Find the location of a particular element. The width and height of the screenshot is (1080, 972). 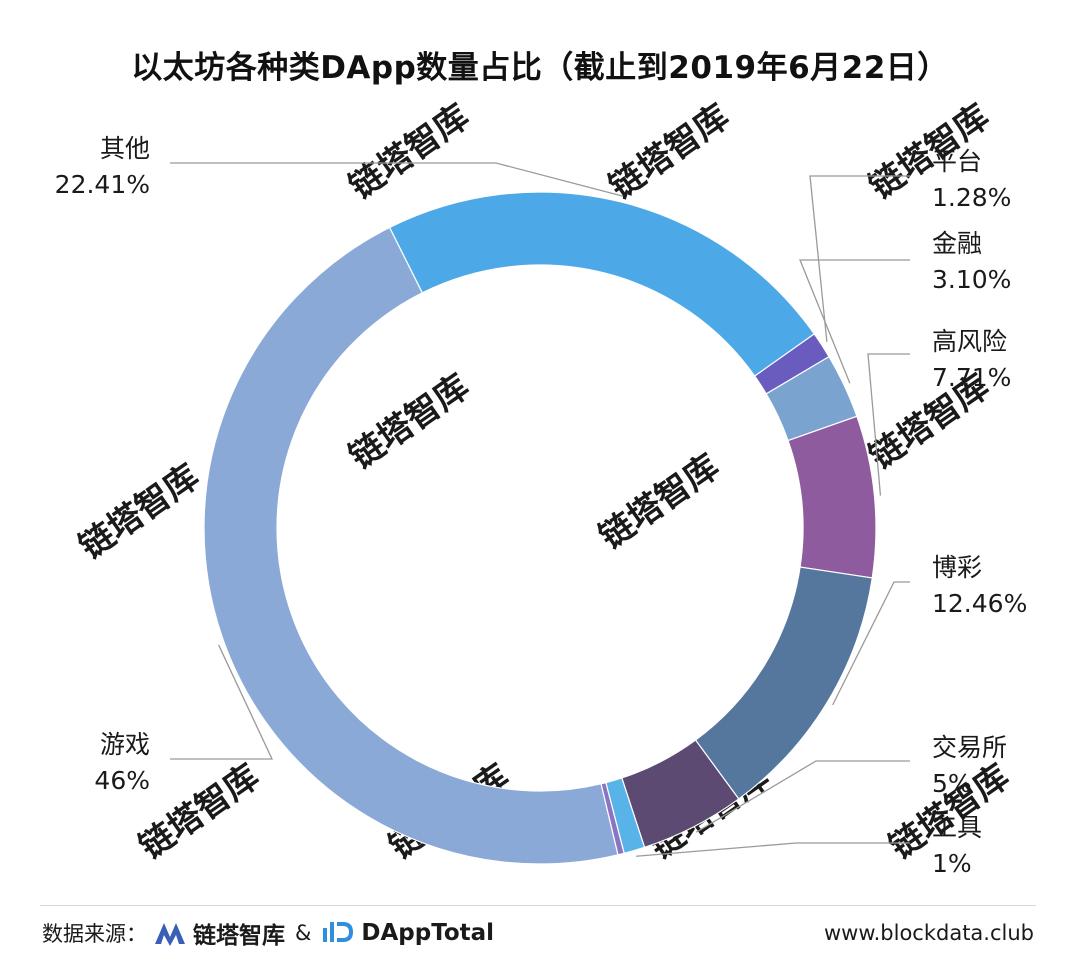

blockdata-logo-icon is located at coordinates (170, 934).